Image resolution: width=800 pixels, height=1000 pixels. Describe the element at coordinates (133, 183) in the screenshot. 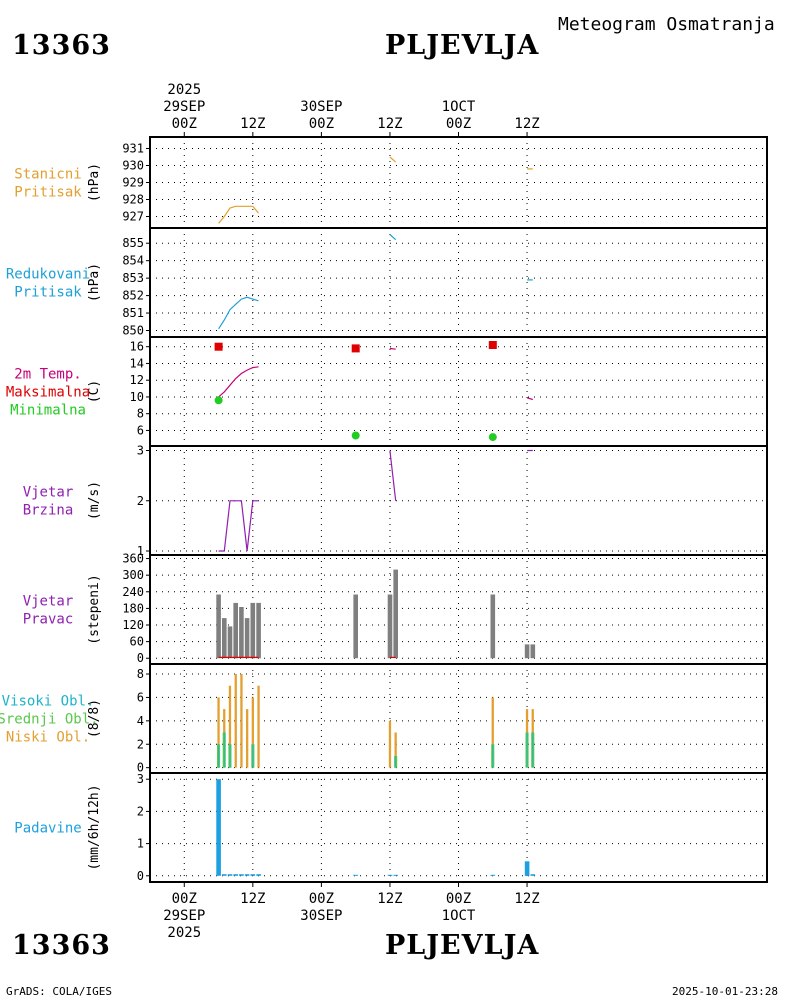

I see `ytick-label-station-pressure-2: 929` at that location.